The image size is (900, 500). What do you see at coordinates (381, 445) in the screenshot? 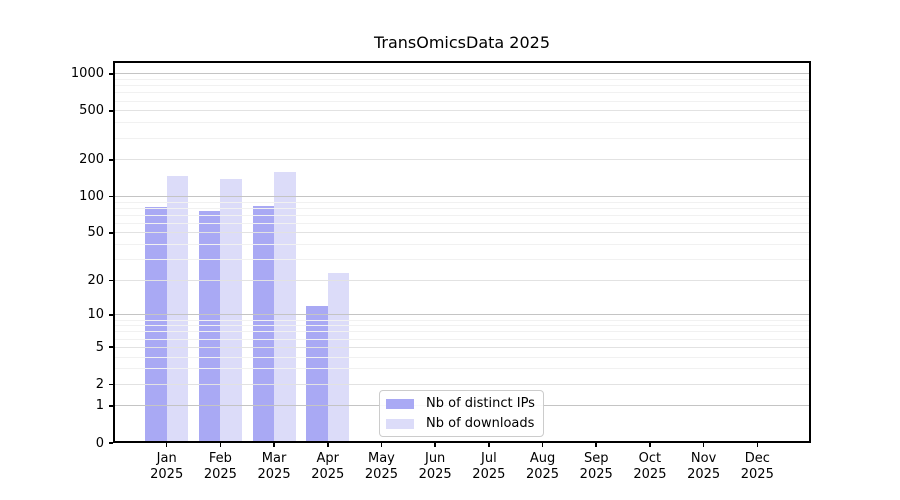
I see `x-tick-mark-may` at bounding box center [381, 445].